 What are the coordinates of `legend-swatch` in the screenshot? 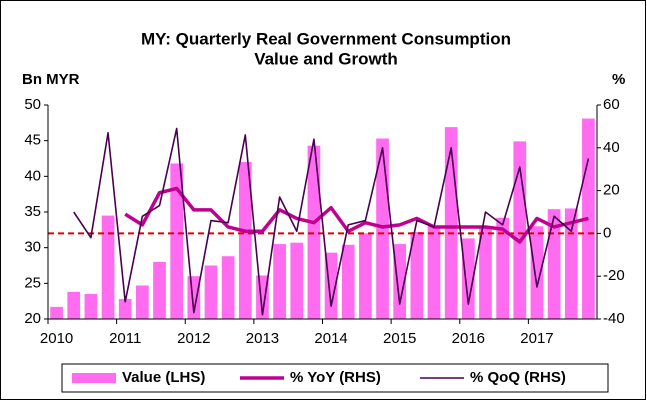 It's located at (94, 378).